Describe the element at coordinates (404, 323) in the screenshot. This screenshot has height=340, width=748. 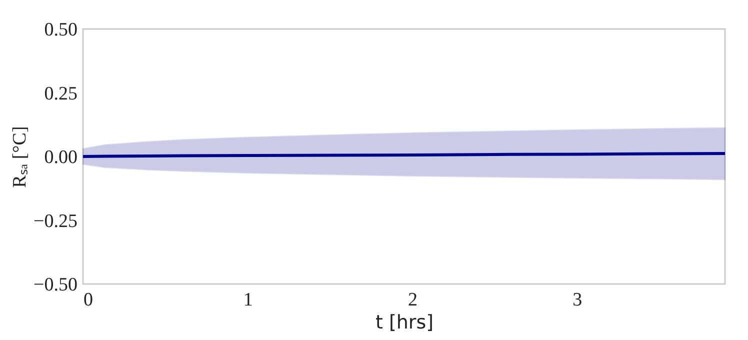
I see `x-axis-title: t [hrs]` at that location.